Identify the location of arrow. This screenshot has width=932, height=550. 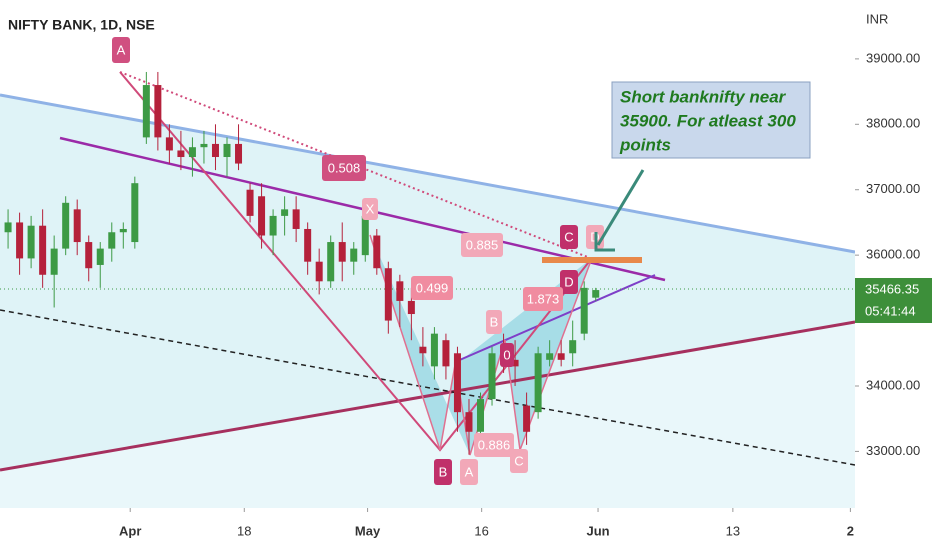
(620, 207).